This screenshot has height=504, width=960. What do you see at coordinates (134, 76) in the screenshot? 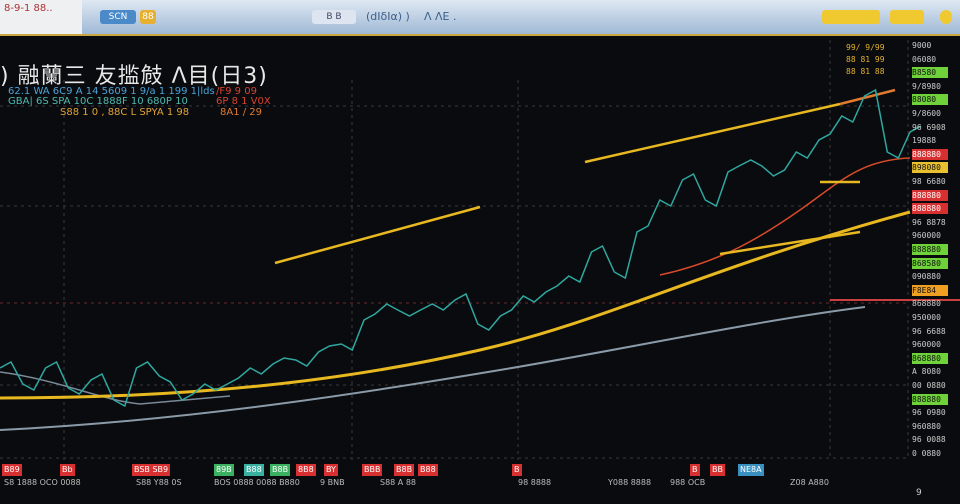
I see `page-title: ) 融蘭三 友㨫㩻 Λ目(日3)` at bounding box center [134, 76].